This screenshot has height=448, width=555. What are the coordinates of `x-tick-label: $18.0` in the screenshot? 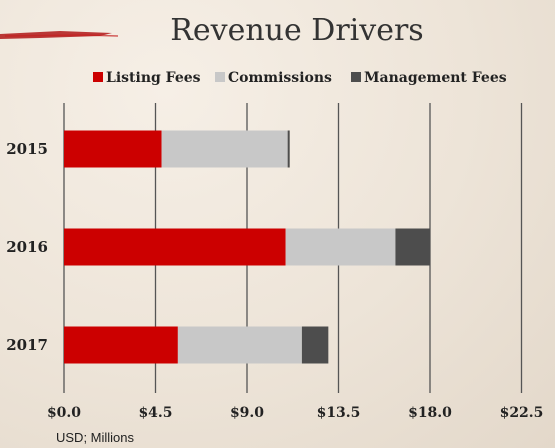 It's located at (430, 413).